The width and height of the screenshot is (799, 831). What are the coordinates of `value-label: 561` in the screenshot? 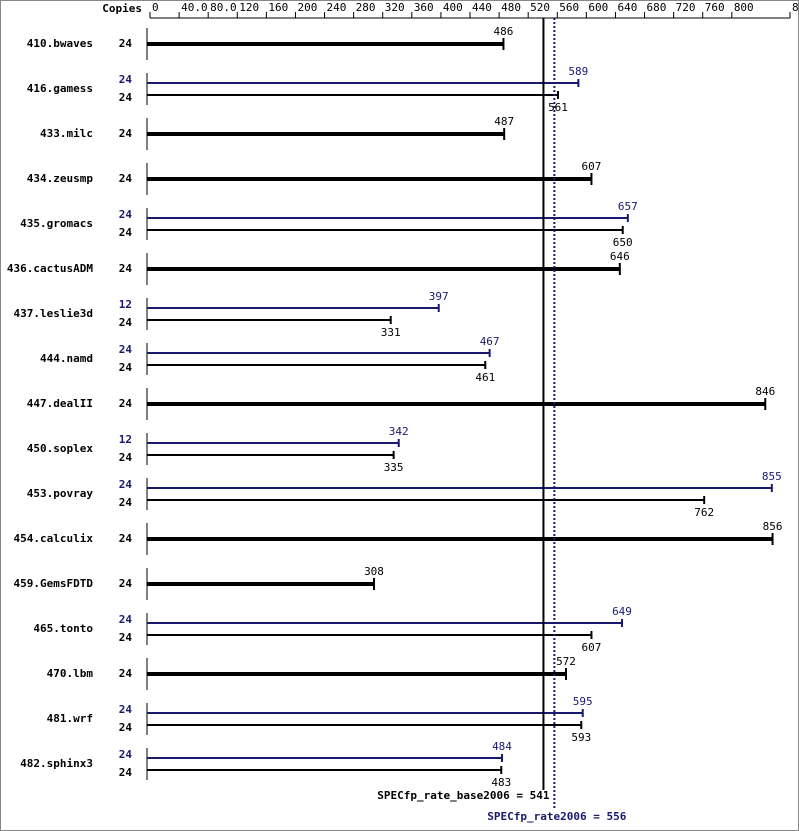 It's located at (558, 107).